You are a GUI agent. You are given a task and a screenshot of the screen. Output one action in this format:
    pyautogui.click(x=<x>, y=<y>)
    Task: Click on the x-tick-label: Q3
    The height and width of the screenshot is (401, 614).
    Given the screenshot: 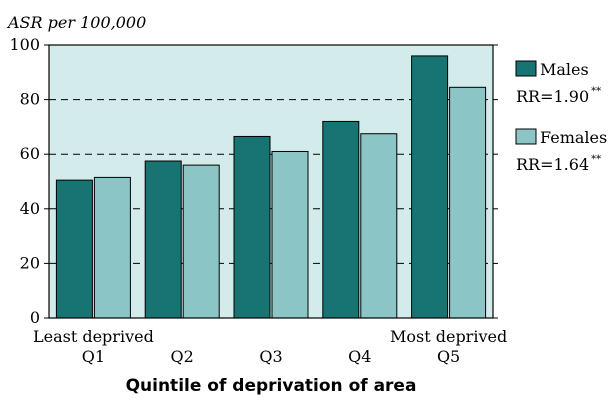 What is the action you would take?
    pyautogui.click(x=270, y=356)
    